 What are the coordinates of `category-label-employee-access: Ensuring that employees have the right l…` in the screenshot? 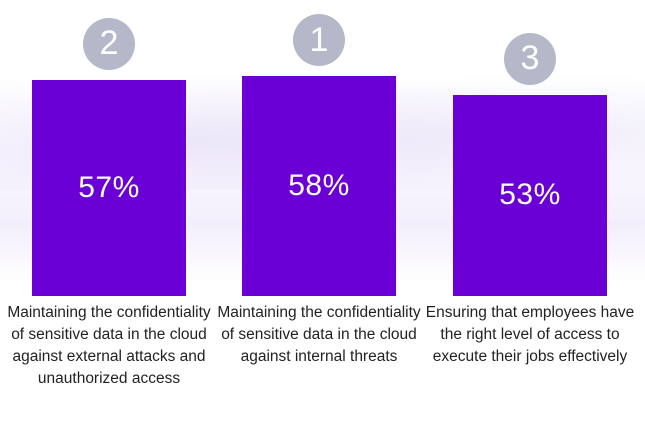 It's located at (530, 334).